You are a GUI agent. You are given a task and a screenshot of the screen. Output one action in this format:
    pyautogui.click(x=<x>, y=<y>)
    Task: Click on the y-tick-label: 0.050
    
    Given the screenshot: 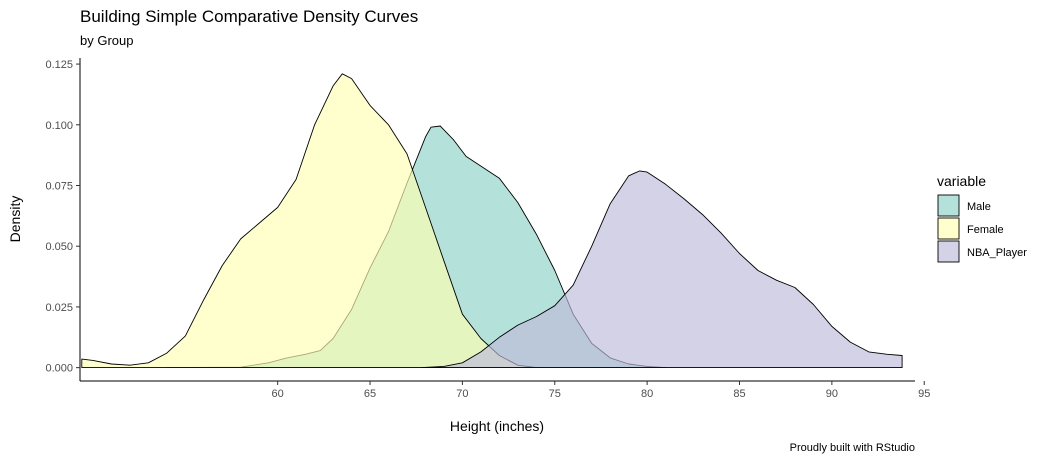 What is the action you would take?
    pyautogui.click(x=59, y=247)
    